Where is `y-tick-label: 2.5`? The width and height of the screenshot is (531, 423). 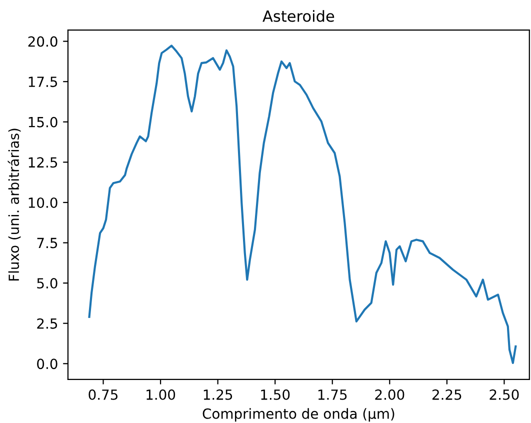 y-tick-label: 2.5 is located at coordinates (47, 323).